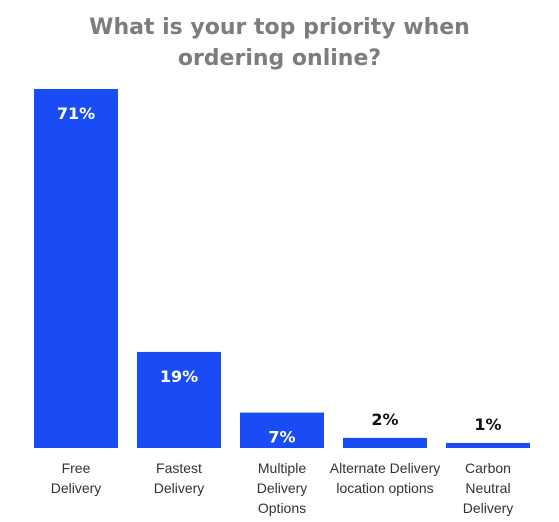  What do you see at coordinates (488, 488) in the screenshot?
I see `category-label-4: Carbon Neutral Delivery` at bounding box center [488, 488].